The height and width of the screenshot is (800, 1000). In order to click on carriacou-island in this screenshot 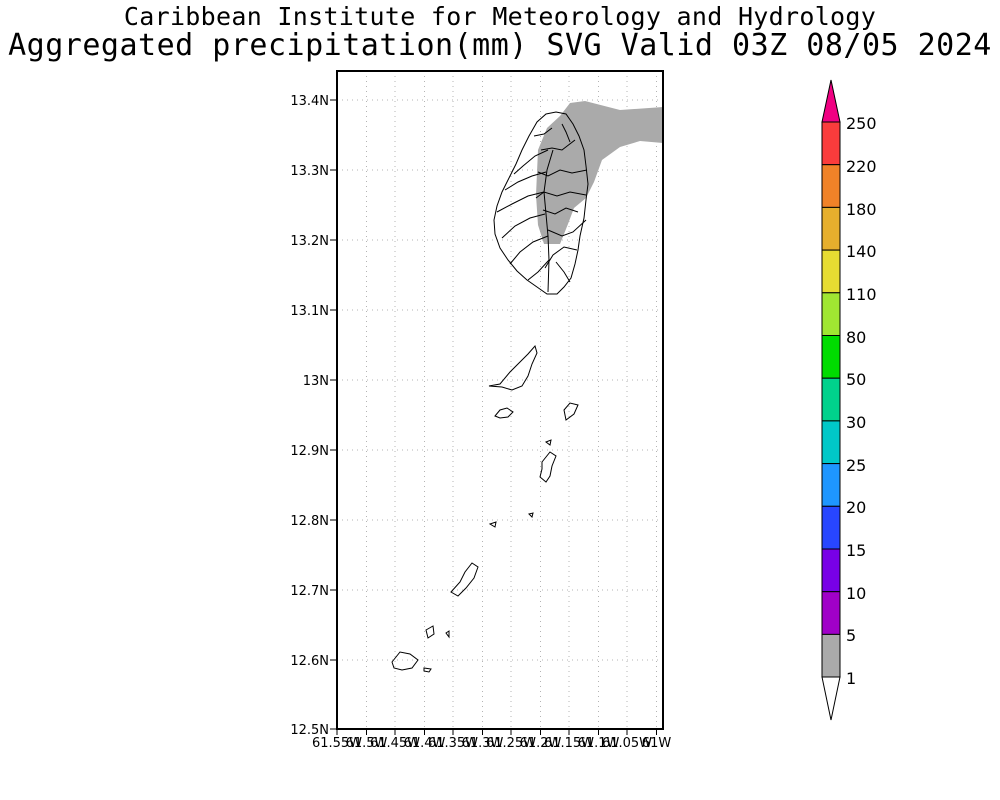, I will do `click(405, 661)`.